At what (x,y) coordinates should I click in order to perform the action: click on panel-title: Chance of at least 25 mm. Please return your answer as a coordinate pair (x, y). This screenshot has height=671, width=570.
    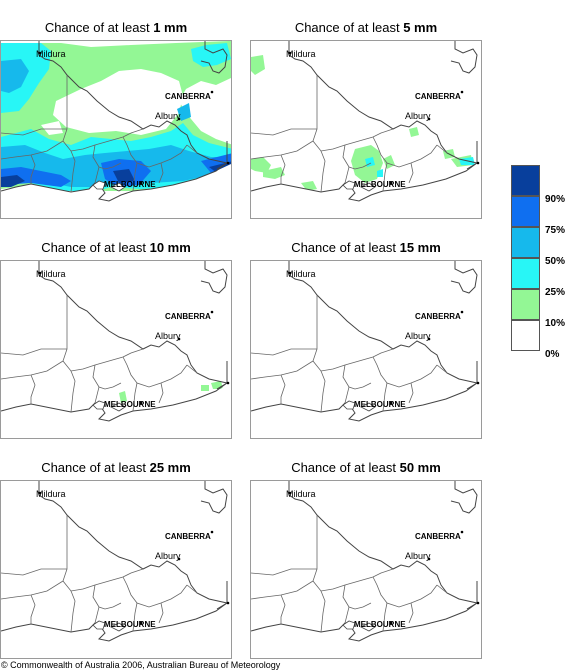
    Looking at the image, I should click on (116, 468).